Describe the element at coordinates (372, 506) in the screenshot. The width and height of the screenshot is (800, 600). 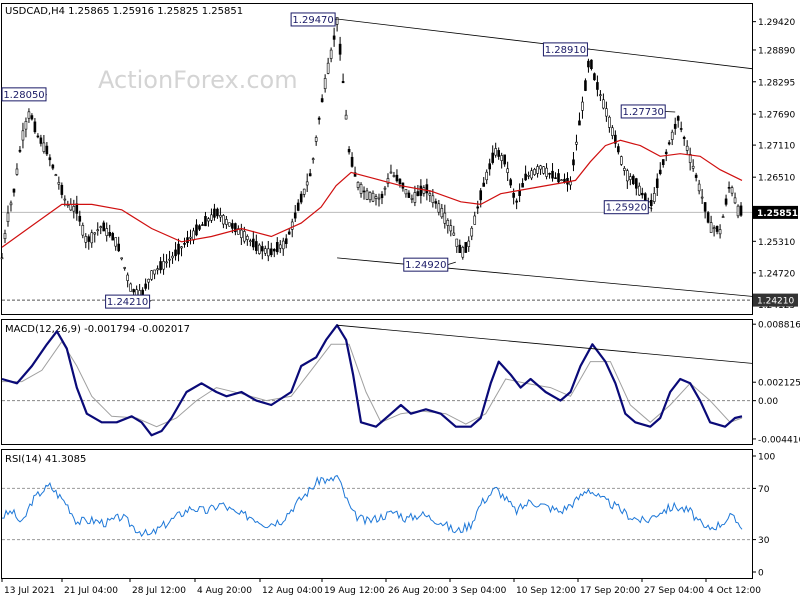
I see `rsi-line` at that location.